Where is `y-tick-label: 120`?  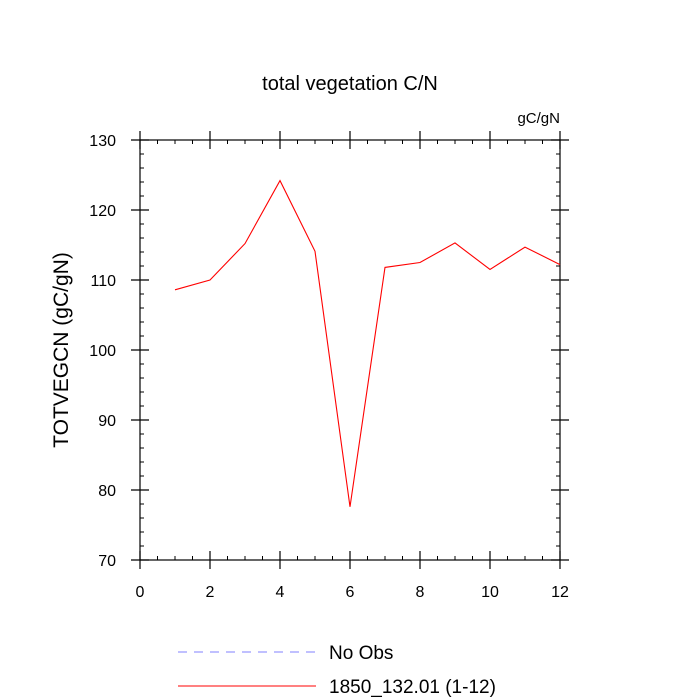 y-tick-label: 120 is located at coordinates (102, 211).